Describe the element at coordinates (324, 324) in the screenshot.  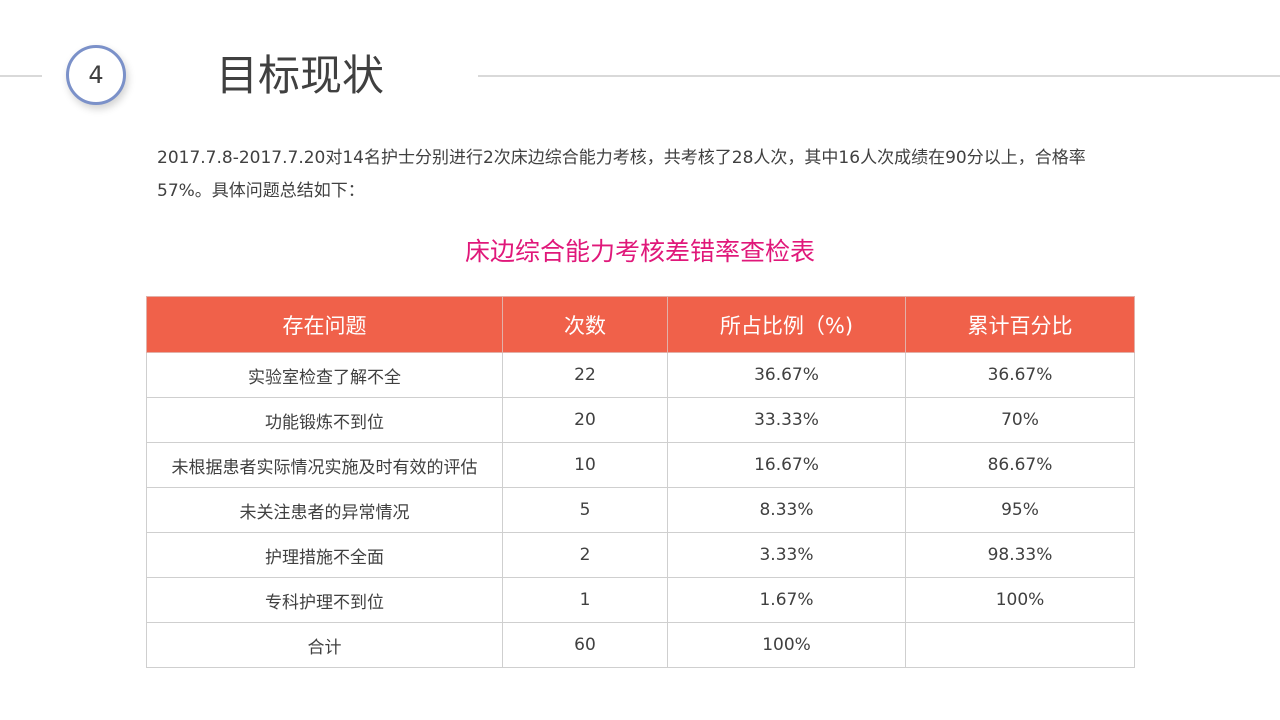
I see `header-issue: 存在问题` at that location.